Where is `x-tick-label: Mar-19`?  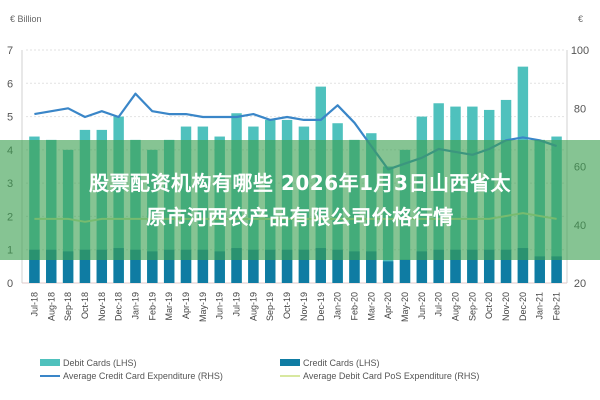
x-tick-label: Mar-19 is located at coordinates (169, 306).